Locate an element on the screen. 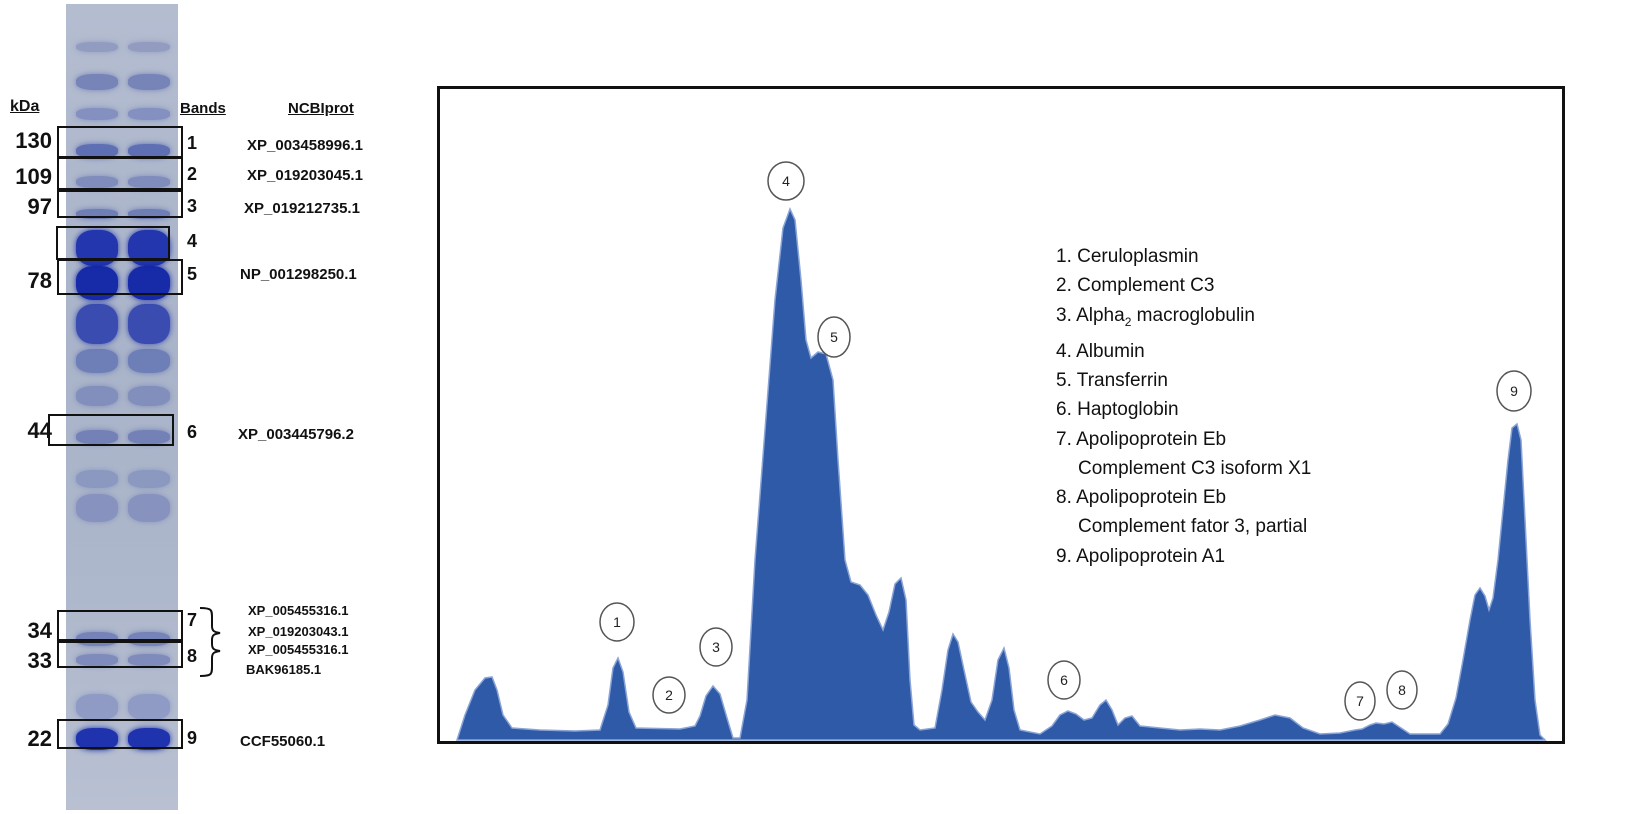 This screenshot has width=1646, height=814. peak-marker-5: 5 is located at coordinates (834, 337).